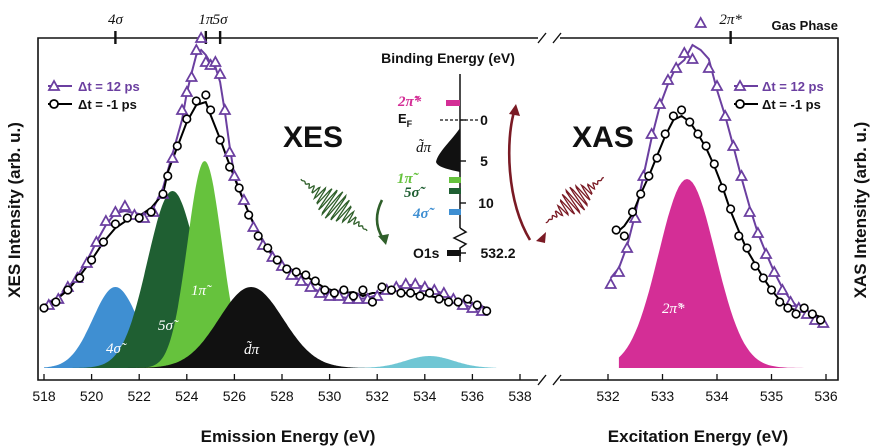  I want to click on xas-xlabel: Excitation Energy (eV), so click(698, 436).